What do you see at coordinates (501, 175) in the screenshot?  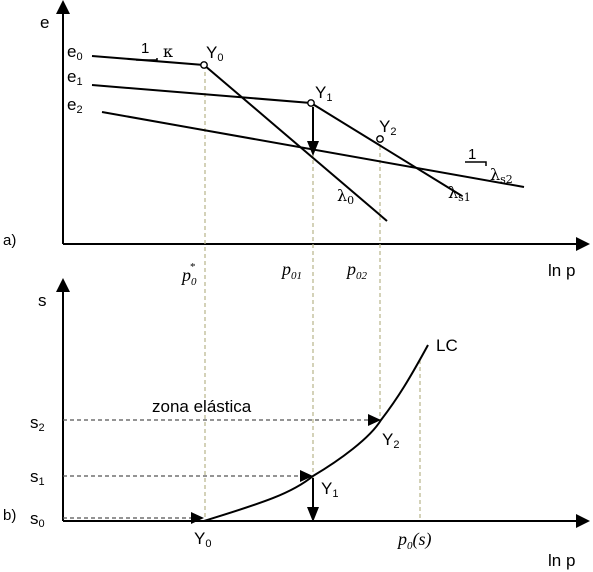 I see `label-lambda-s2: λs2` at bounding box center [501, 175].